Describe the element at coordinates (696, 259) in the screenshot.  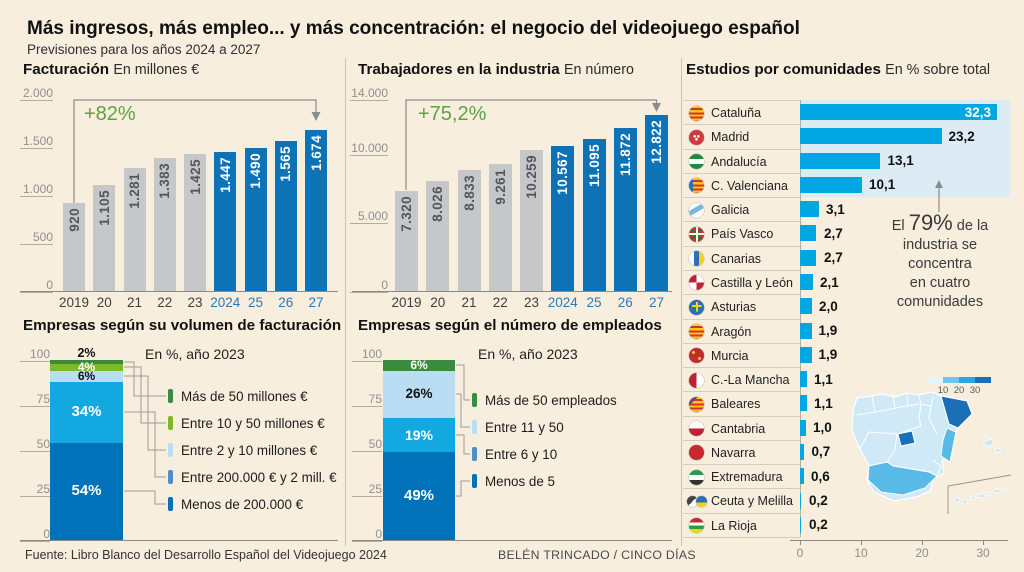
I see `canarias-flag-icon` at that location.